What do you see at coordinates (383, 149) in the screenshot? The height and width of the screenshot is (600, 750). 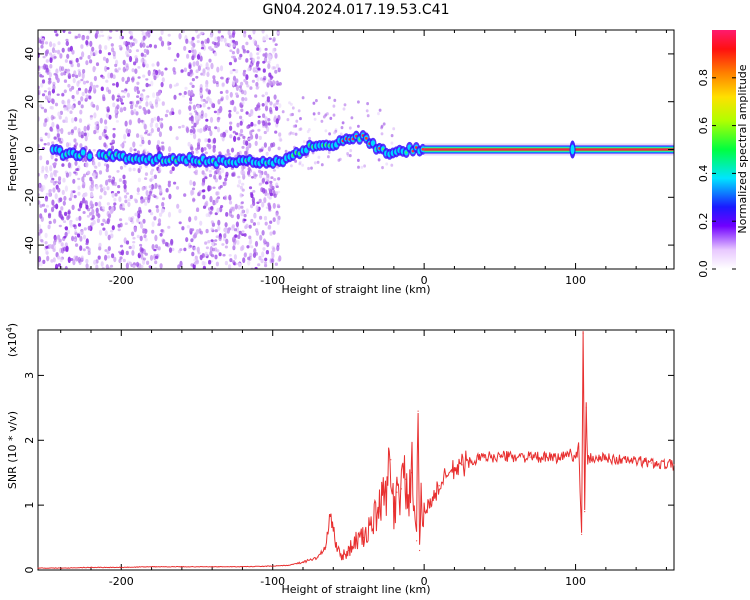 I see `spectrogram-ridge-peak` at bounding box center [383, 149].